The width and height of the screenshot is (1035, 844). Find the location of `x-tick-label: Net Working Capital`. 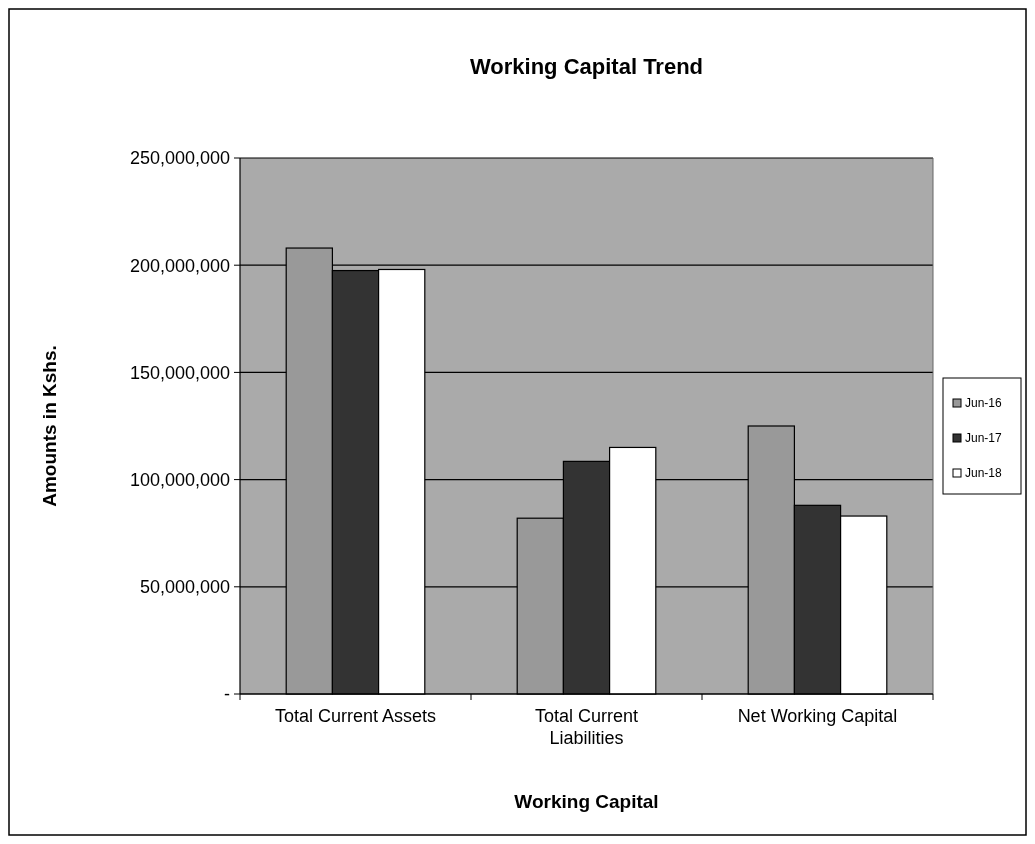

x-tick-label: Net Working Capital is located at coordinates (817, 716).